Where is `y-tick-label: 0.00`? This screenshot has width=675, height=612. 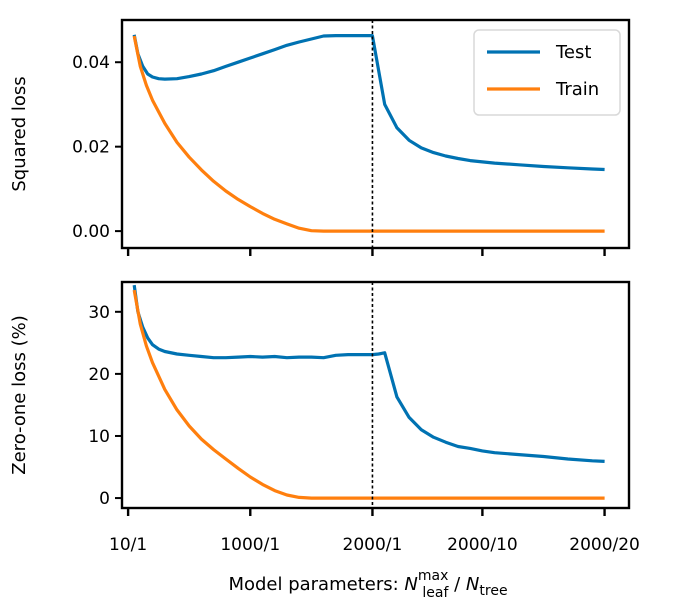 y-tick-label: 0.00 is located at coordinates (91, 232).